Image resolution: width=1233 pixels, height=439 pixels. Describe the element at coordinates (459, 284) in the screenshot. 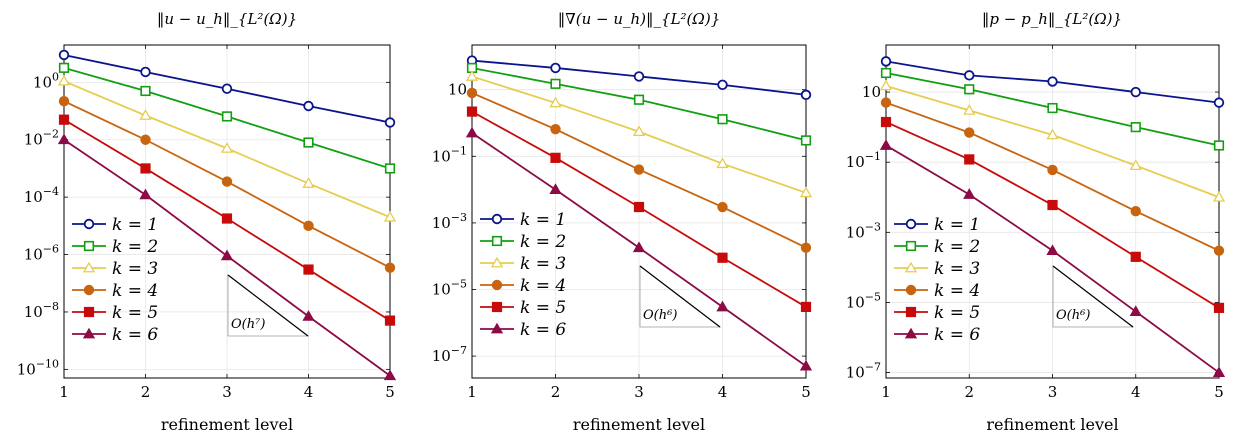

I see `y-tick-exponent: −5` at that location.